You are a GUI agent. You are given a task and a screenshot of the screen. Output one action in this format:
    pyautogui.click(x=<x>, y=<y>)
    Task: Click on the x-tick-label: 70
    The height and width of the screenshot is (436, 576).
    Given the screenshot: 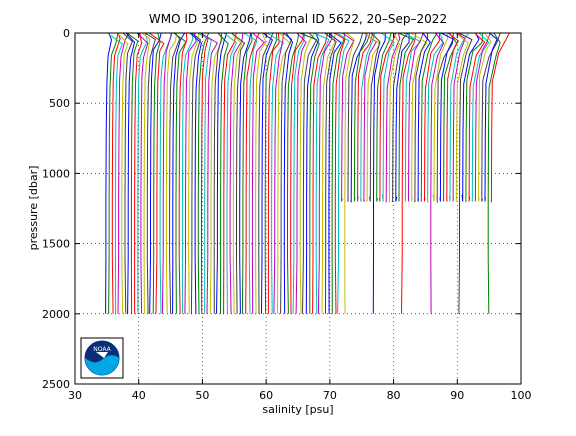 What is the action you would take?
    pyautogui.click(x=330, y=395)
    